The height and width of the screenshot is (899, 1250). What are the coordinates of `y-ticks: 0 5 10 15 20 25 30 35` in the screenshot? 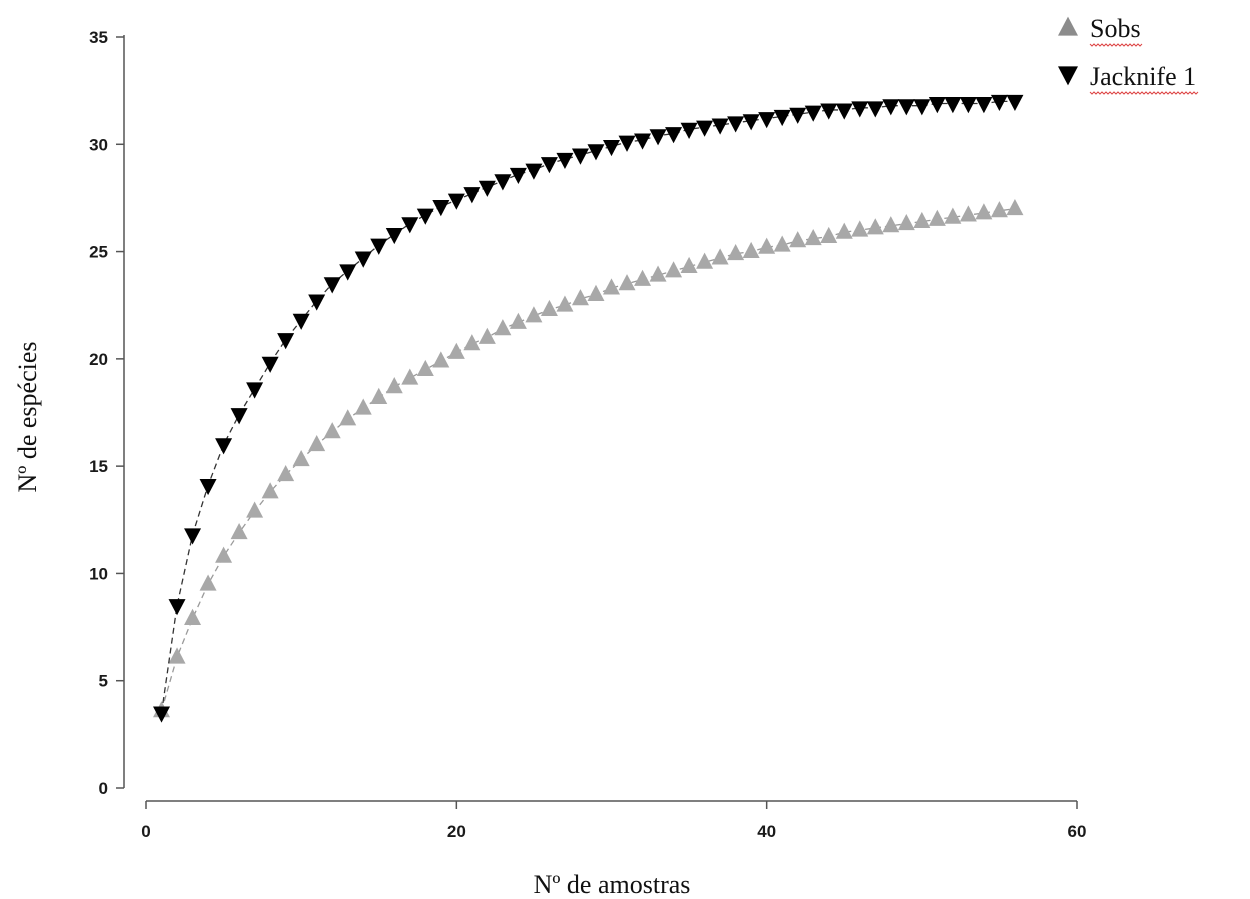 It's located at (106, 413).